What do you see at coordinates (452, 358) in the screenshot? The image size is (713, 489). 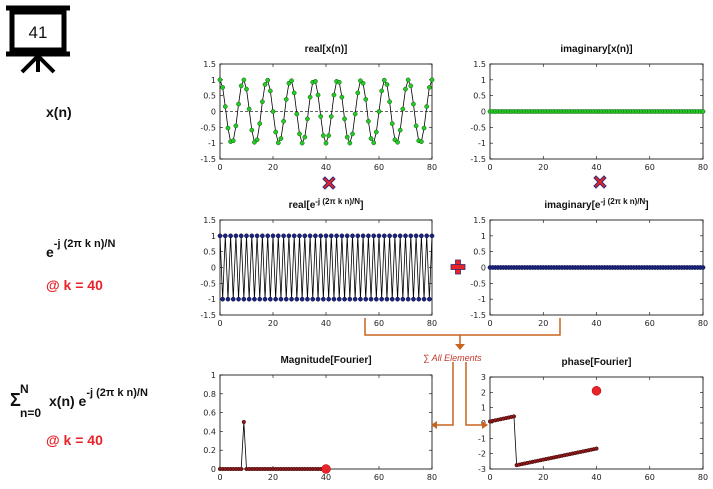 I see `sum-all-elements-note: ∑ All Elements` at bounding box center [452, 358].